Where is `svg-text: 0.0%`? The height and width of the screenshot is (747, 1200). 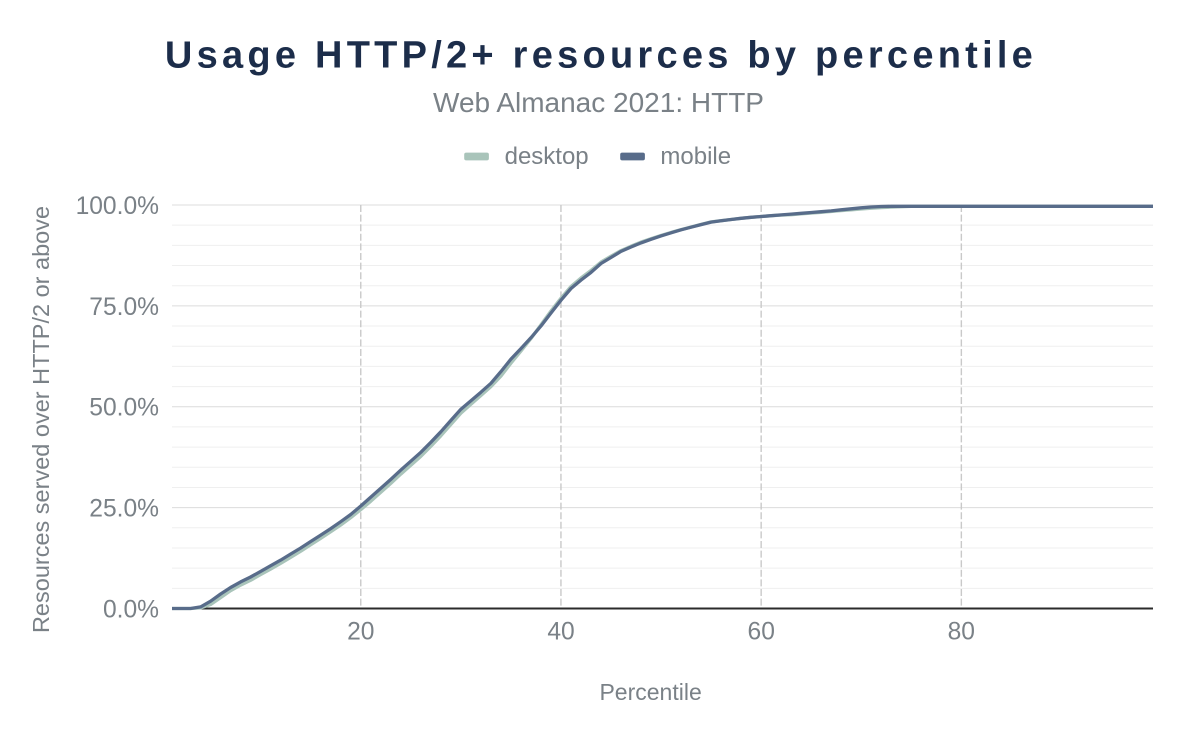
svg-text: 0.0% is located at coordinates (131, 609).